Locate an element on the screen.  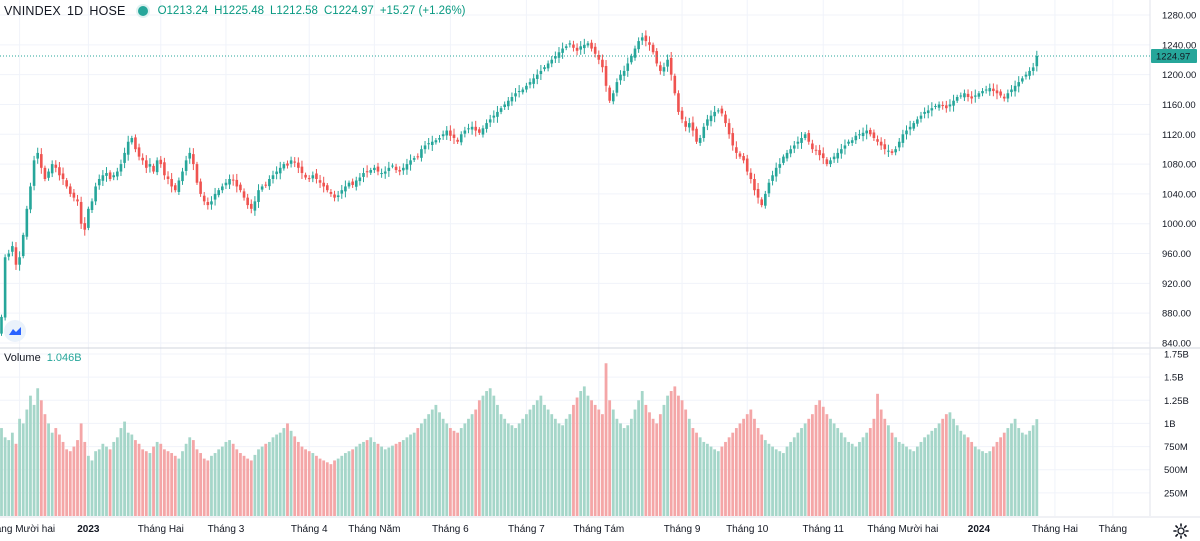
volume-label: Volume is located at coordinates (22, 358).